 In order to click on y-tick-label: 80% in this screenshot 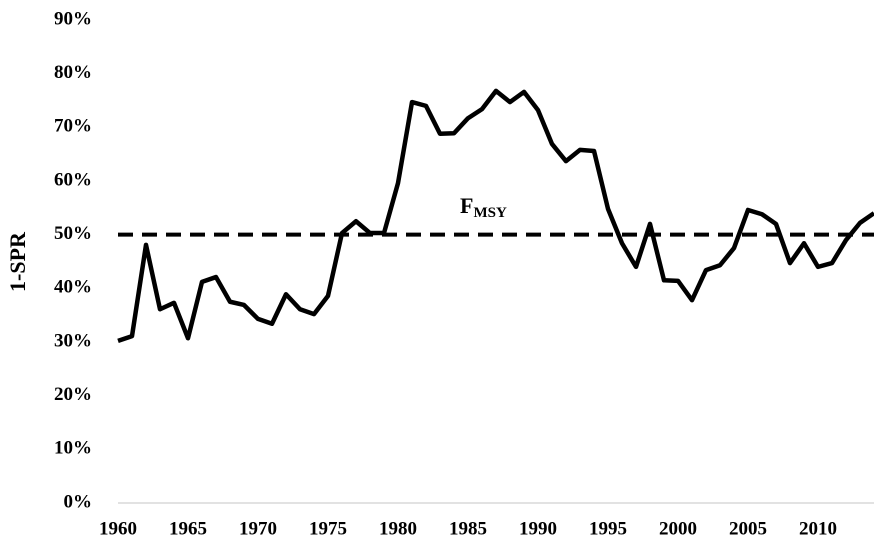, I will do `click(73, 72)`.